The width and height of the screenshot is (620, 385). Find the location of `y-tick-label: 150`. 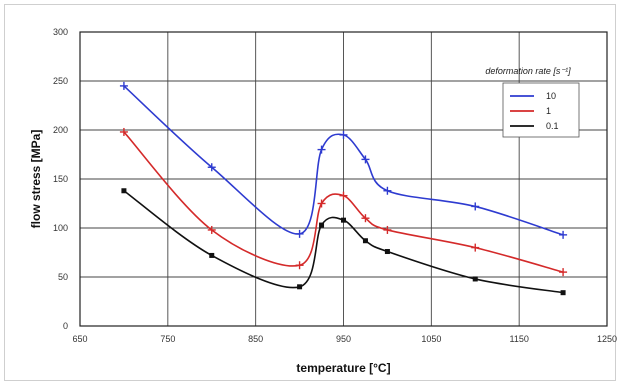

y-tick-label: 150 is located at coordinates (60, 179).